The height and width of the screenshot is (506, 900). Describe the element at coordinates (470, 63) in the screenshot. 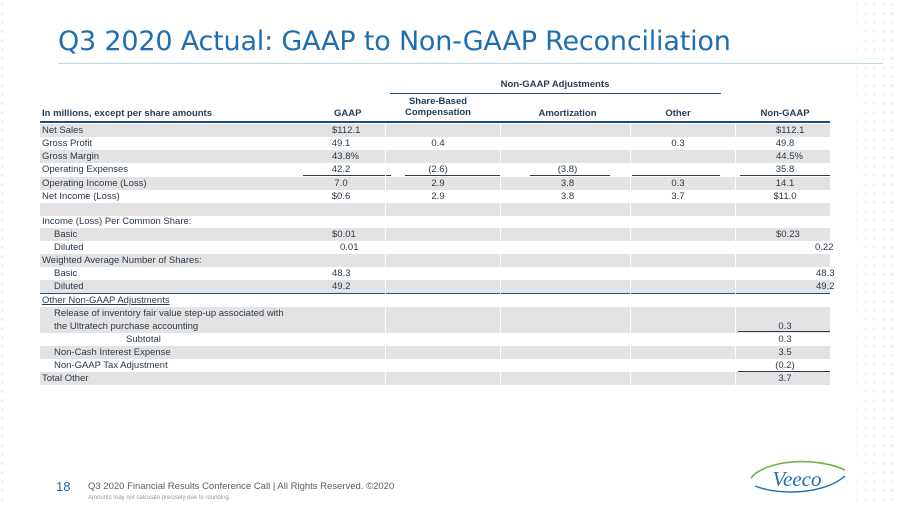

I see `title-divider` at that location.